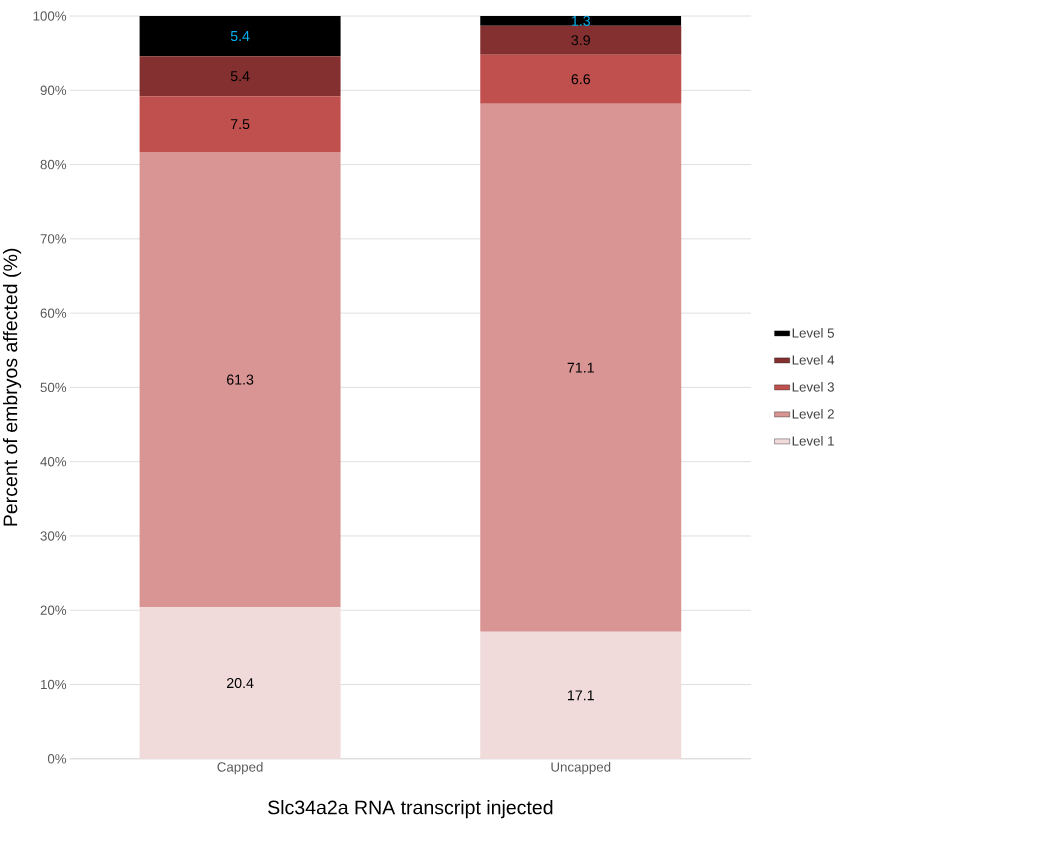 Image resolution: width=1055 pixels, height=859 pixels. Describe the element at coordinates (53, 461) in the screenshot. I see `y-tick-label: 40%` at that location.